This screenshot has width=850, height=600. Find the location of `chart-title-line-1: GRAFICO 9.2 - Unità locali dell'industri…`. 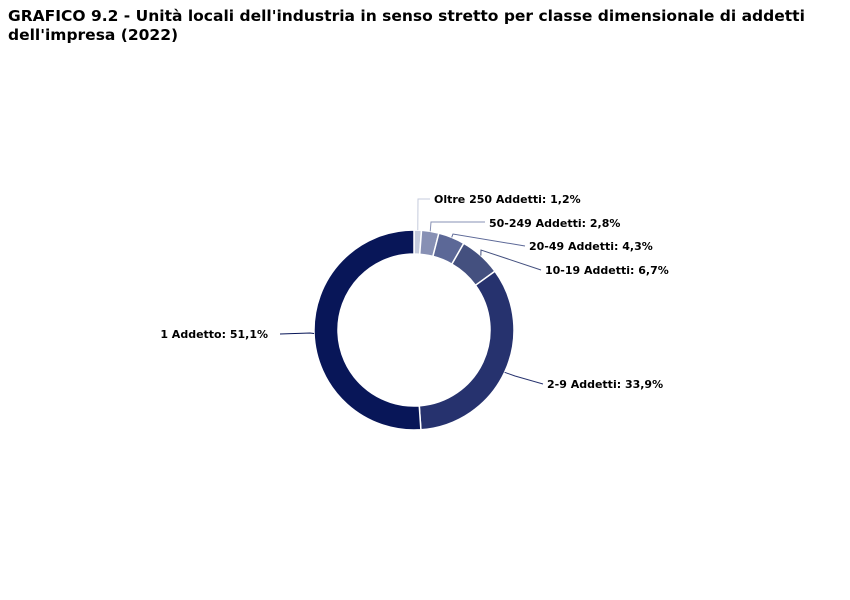

chart-title-line-1: GRAFICO 9.2 - Unità locali dell'industri… is located at coordinates (406, 16).